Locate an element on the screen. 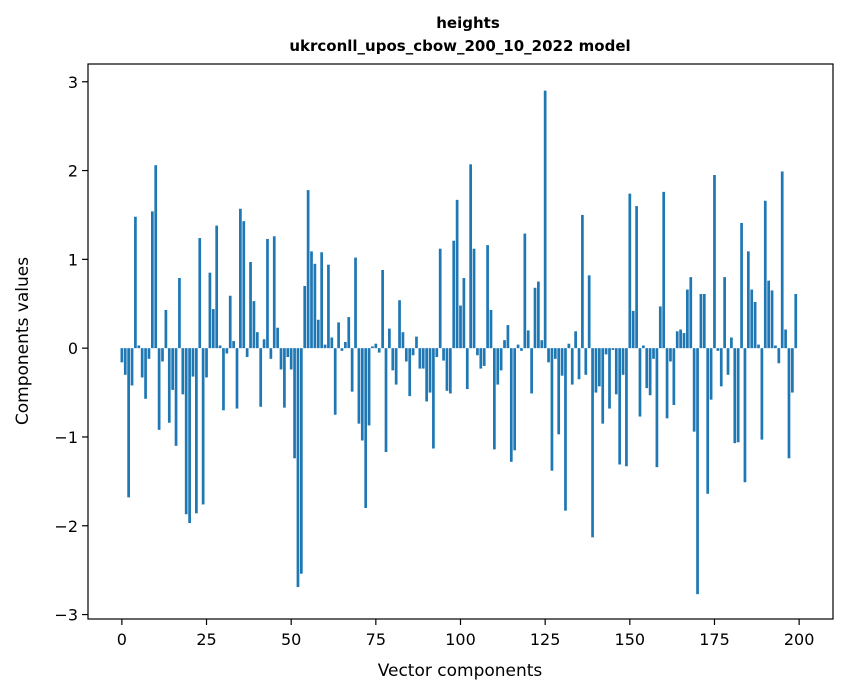  chart-subtitle: ukrconll_upos_cbow_200_10_2022 model is located at coordinates (459, 46).